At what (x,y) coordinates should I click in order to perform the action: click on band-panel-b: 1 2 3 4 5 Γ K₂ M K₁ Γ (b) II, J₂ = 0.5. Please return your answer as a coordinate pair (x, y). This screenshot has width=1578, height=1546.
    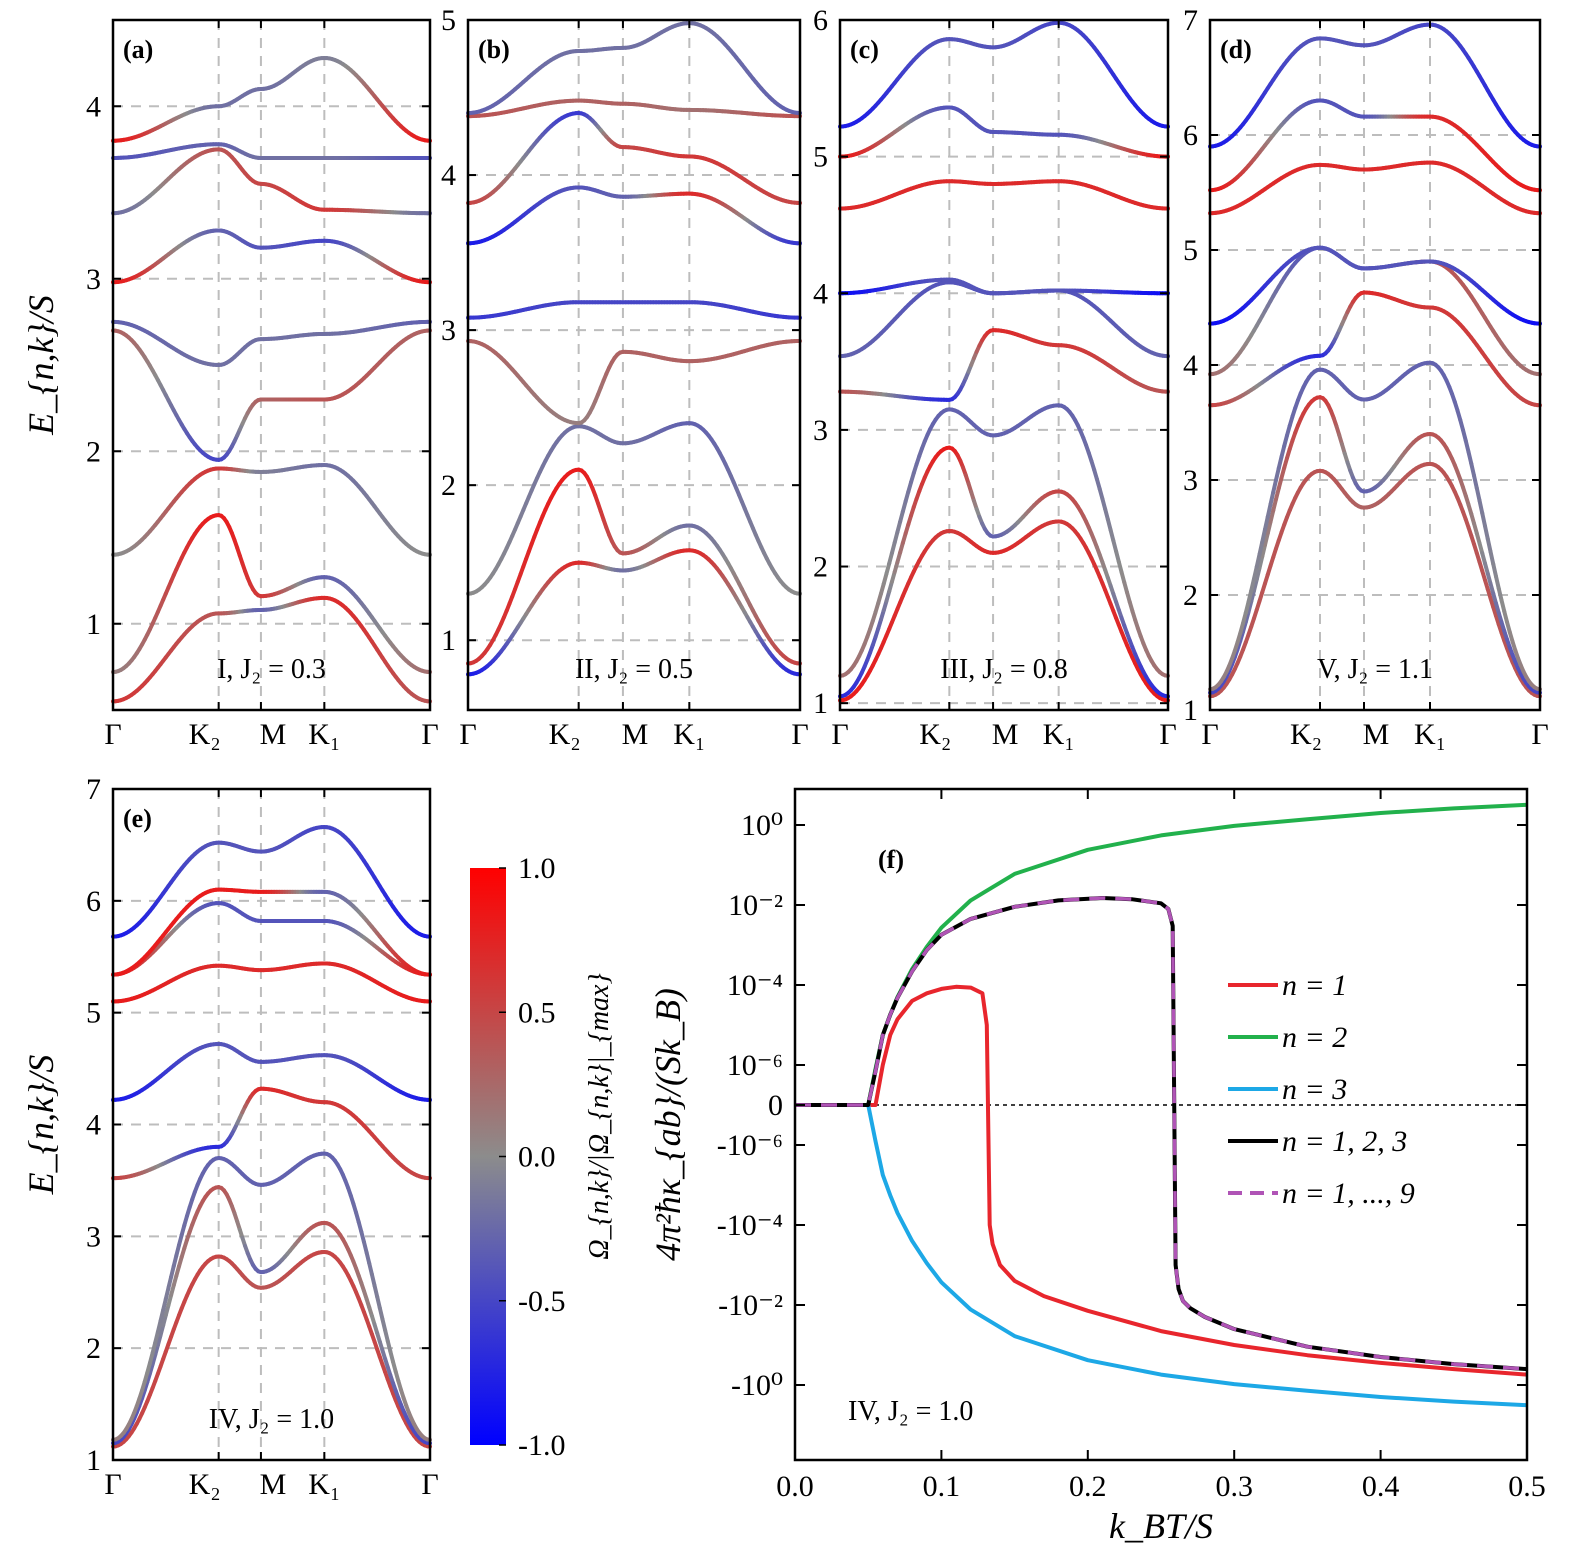
    Looking at the image, I should click on (625, 377).